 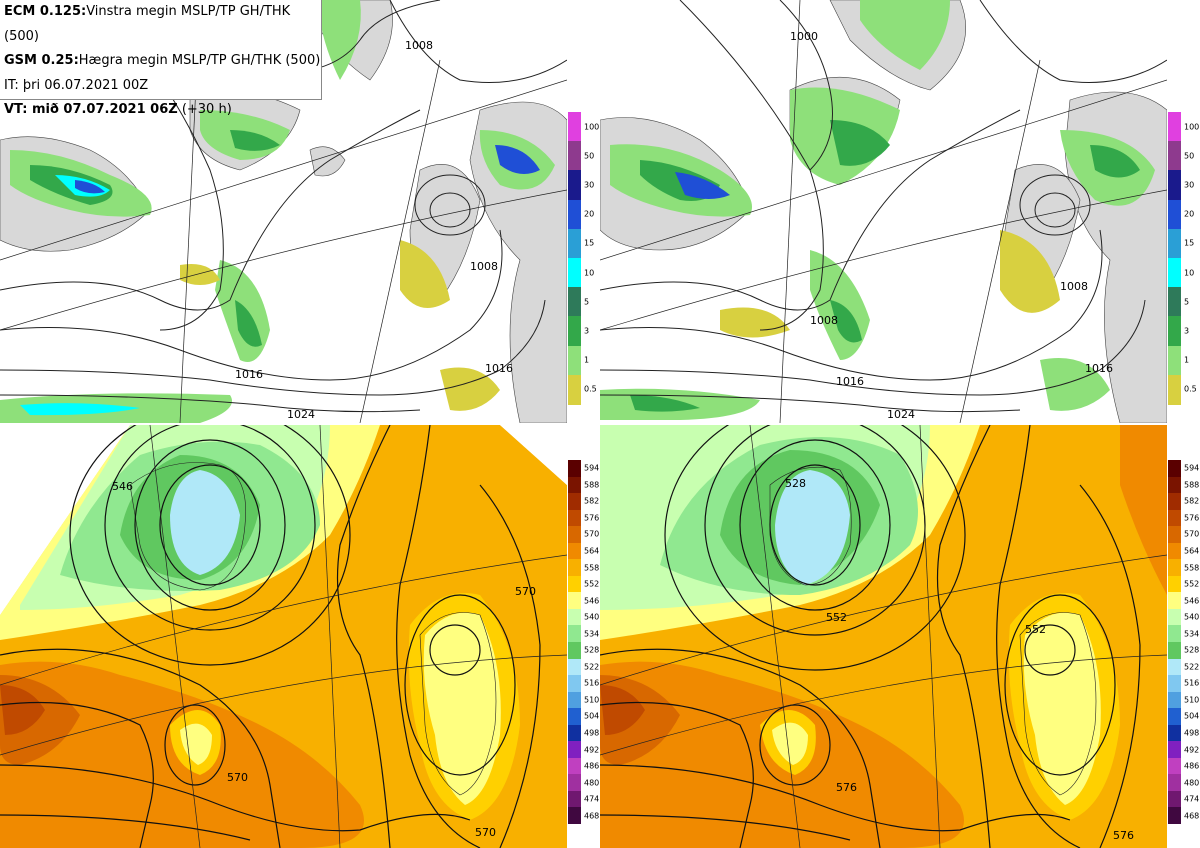 What do you see at coordinates (592, 799) in the screenshot?
I see `colorbar-label: 474` at bounding box center [592, 799].